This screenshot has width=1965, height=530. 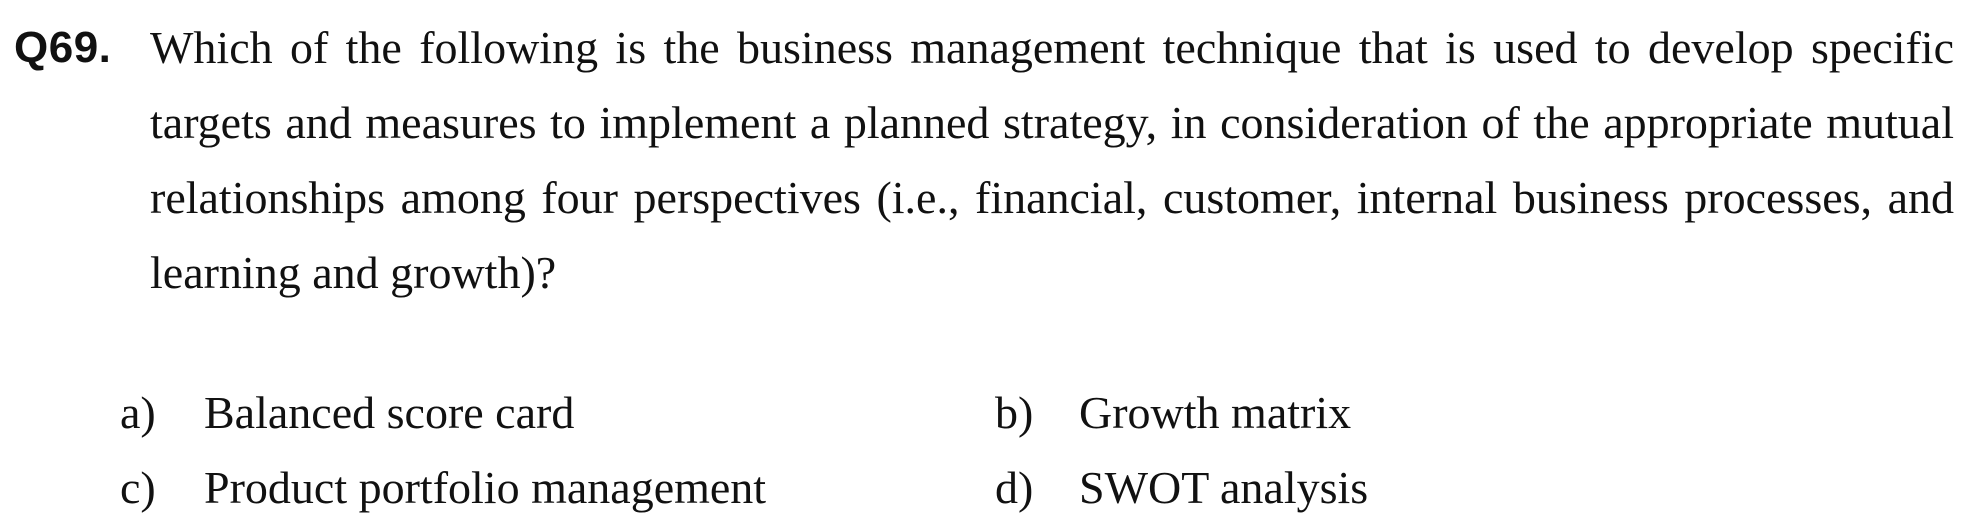 What do you see at coordinates (63, 47) in the screenshot?
I see `question-number: Q69.` at bounding box center [63, 47].